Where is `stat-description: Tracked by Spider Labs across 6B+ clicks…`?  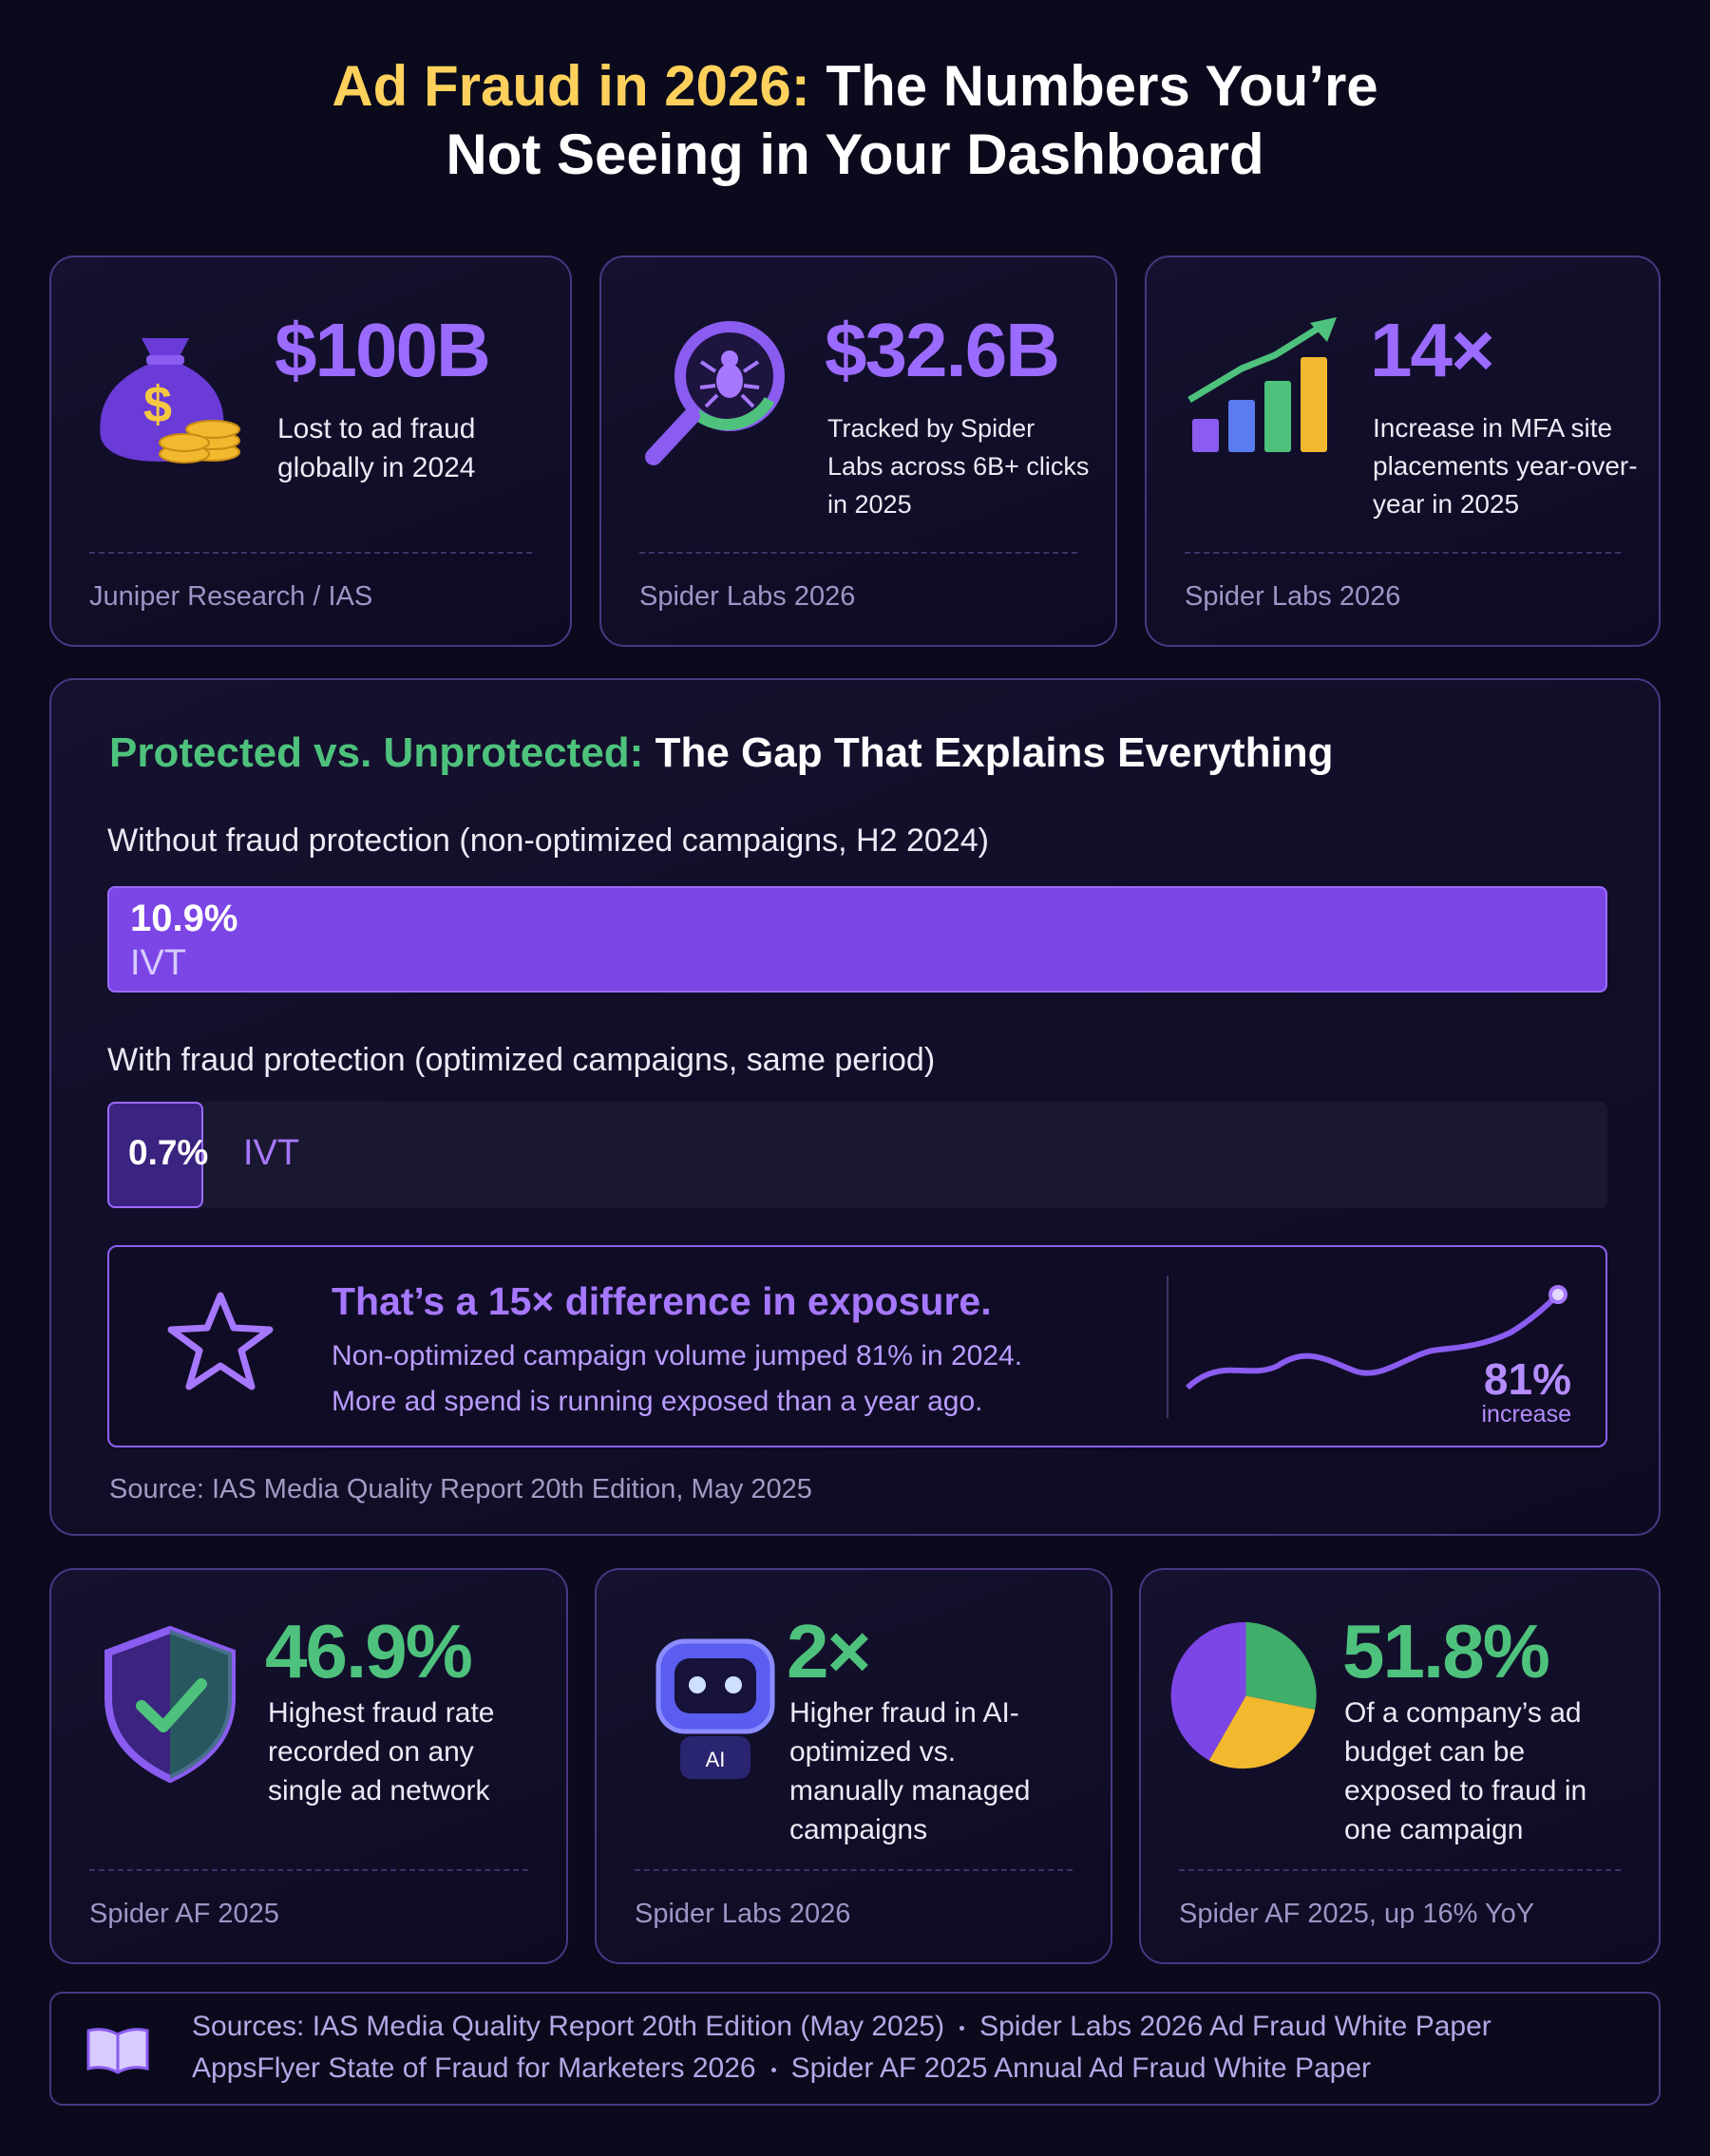 stat-description: Tracked by Spider Labs across 6B+ clicks… is located at coordinates (958, 467).